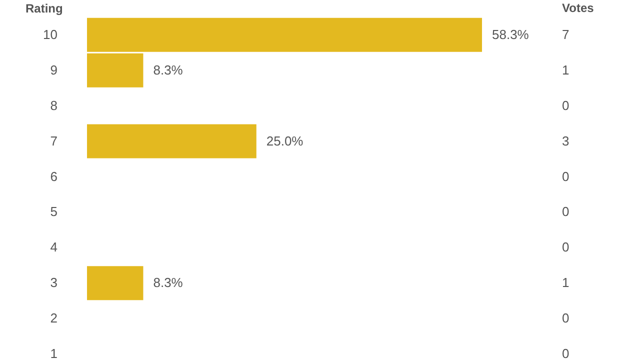 This screenshot has height=360, width=640. I want to click on y-axis-title: Rating, so click(44, 9).